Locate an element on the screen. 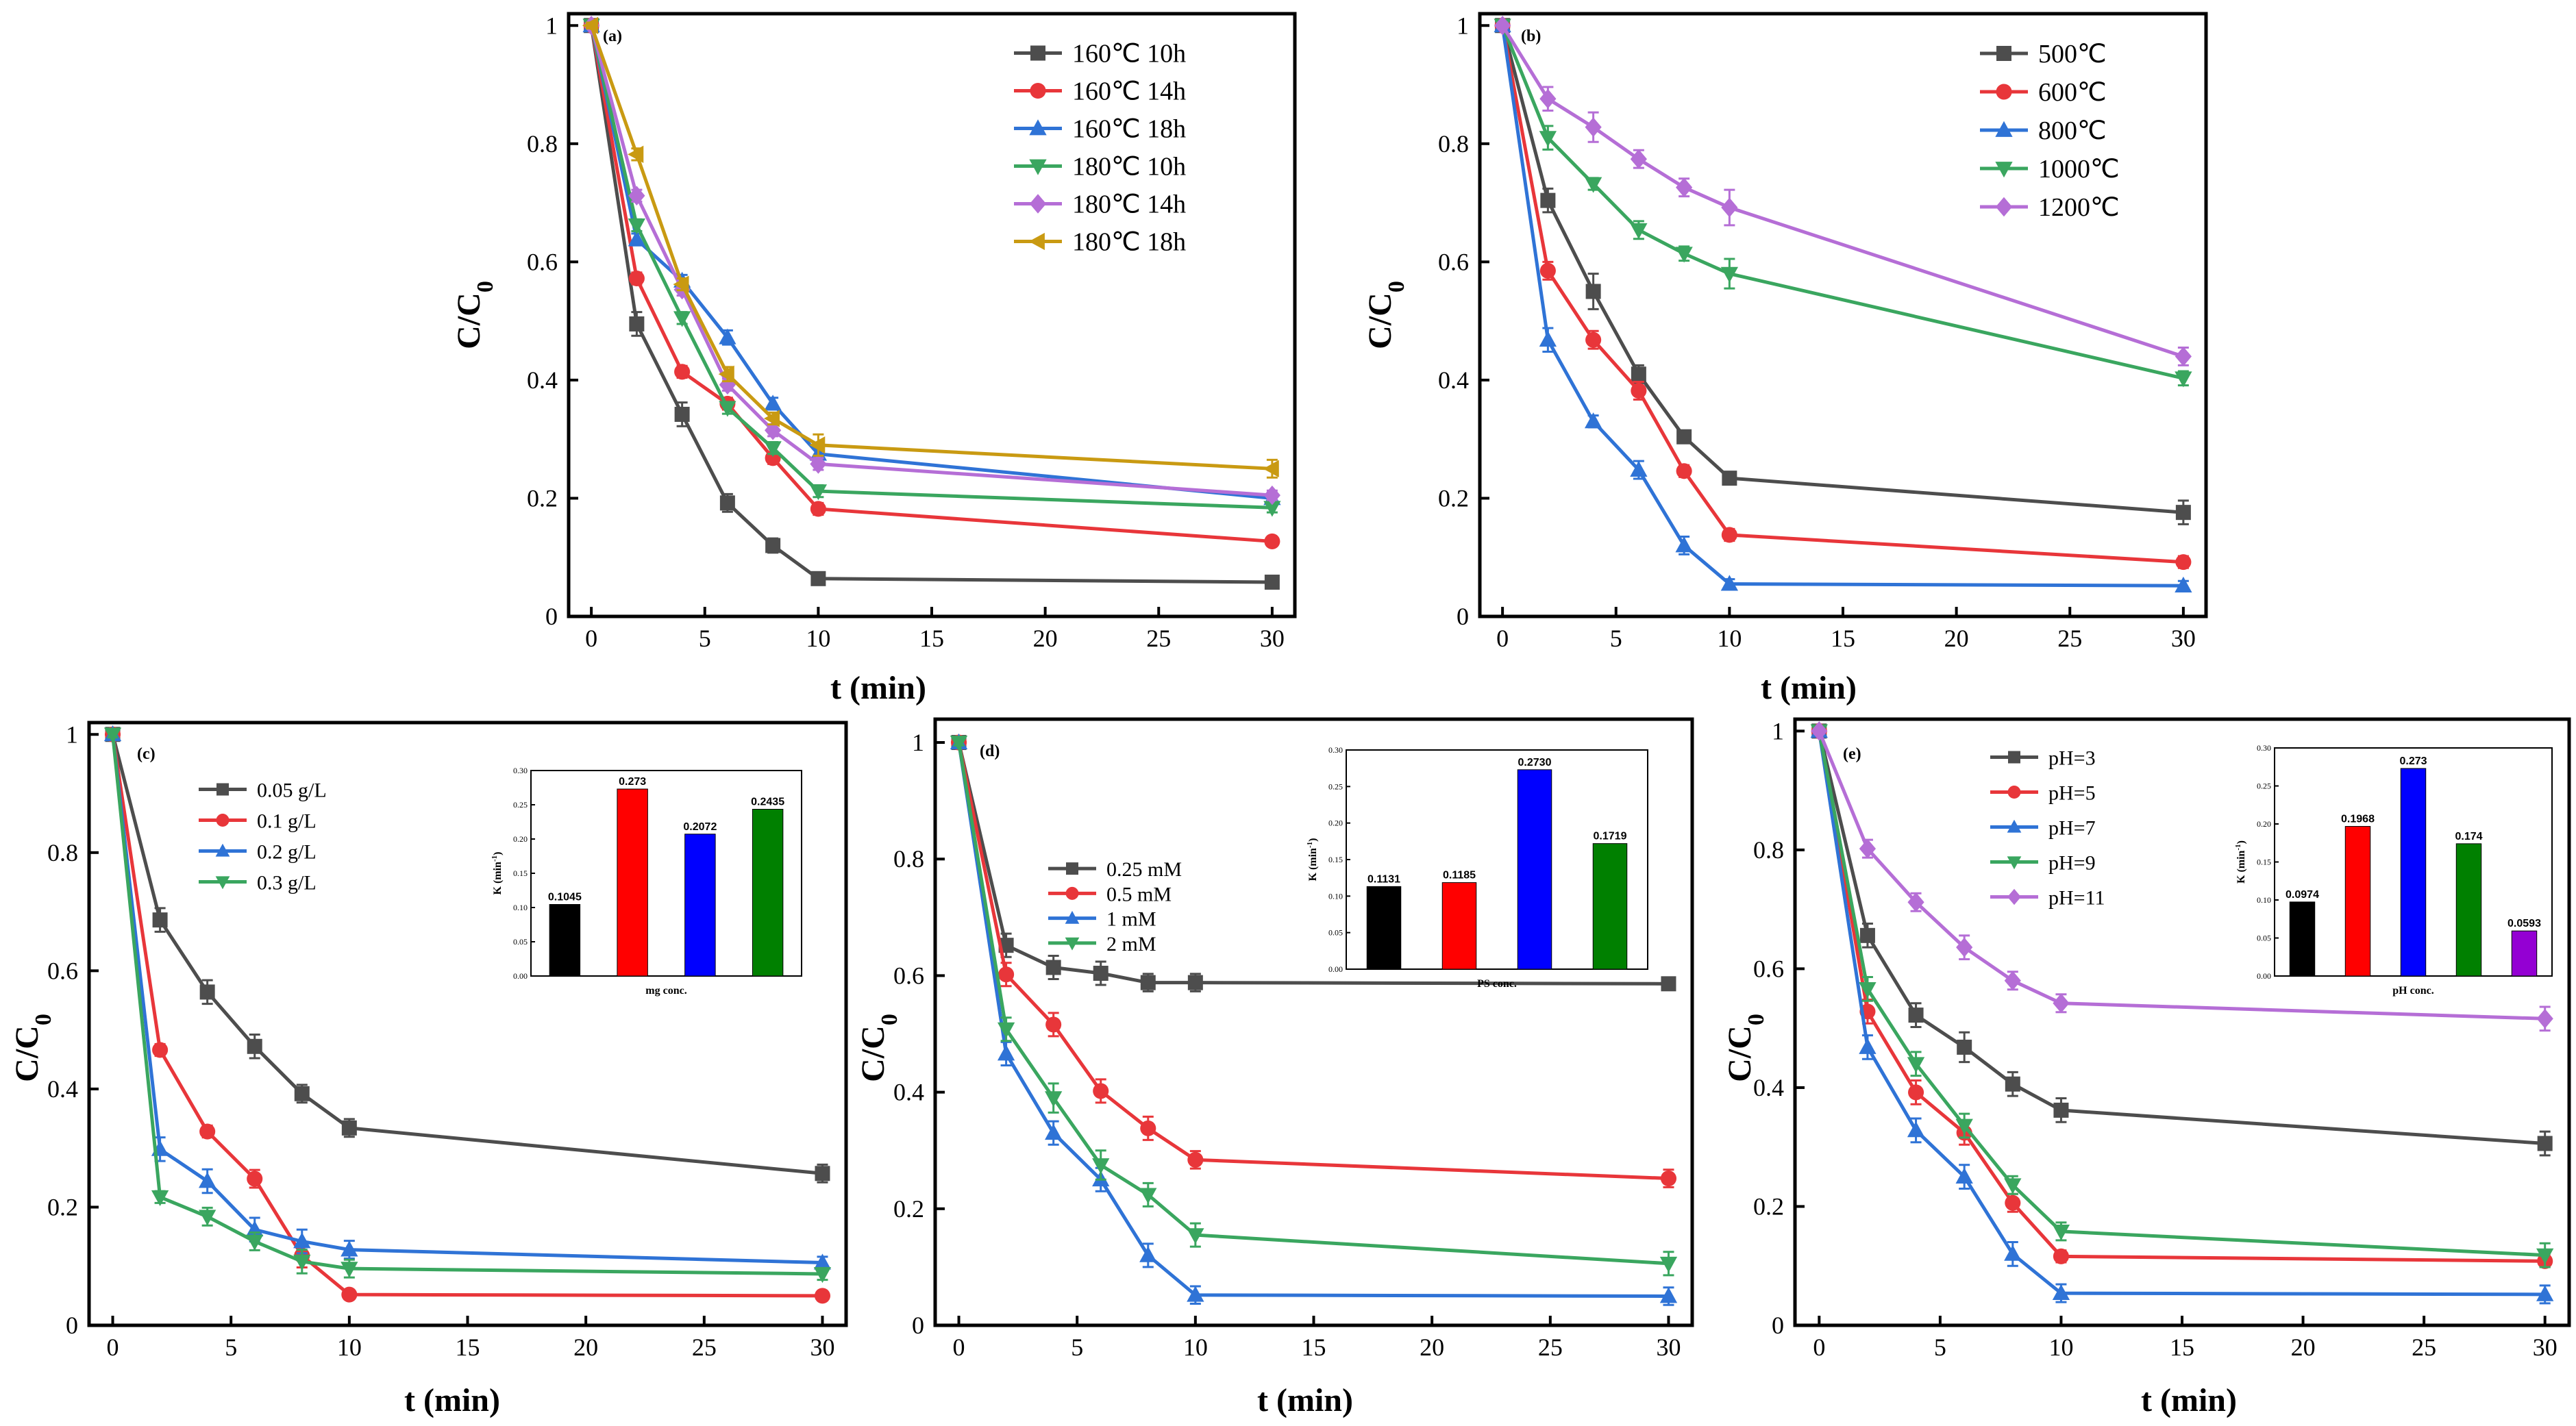 Image resolution: width=2576 pixels, height=1426 pixels. legend-label: 180℃ 14h is located at coordinates (1129, 204).